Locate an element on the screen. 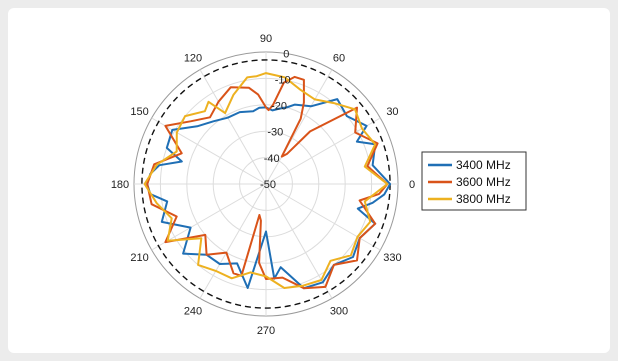 The height and width of the screenshot is (361, 618). angle-tick-label: 60 is located at coordinates (339, 59).